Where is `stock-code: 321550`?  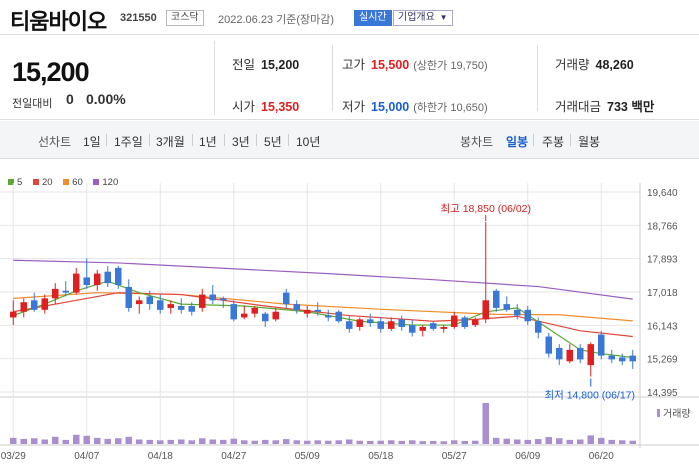
stock-code: 321550 is located at coordinates (138, 18).